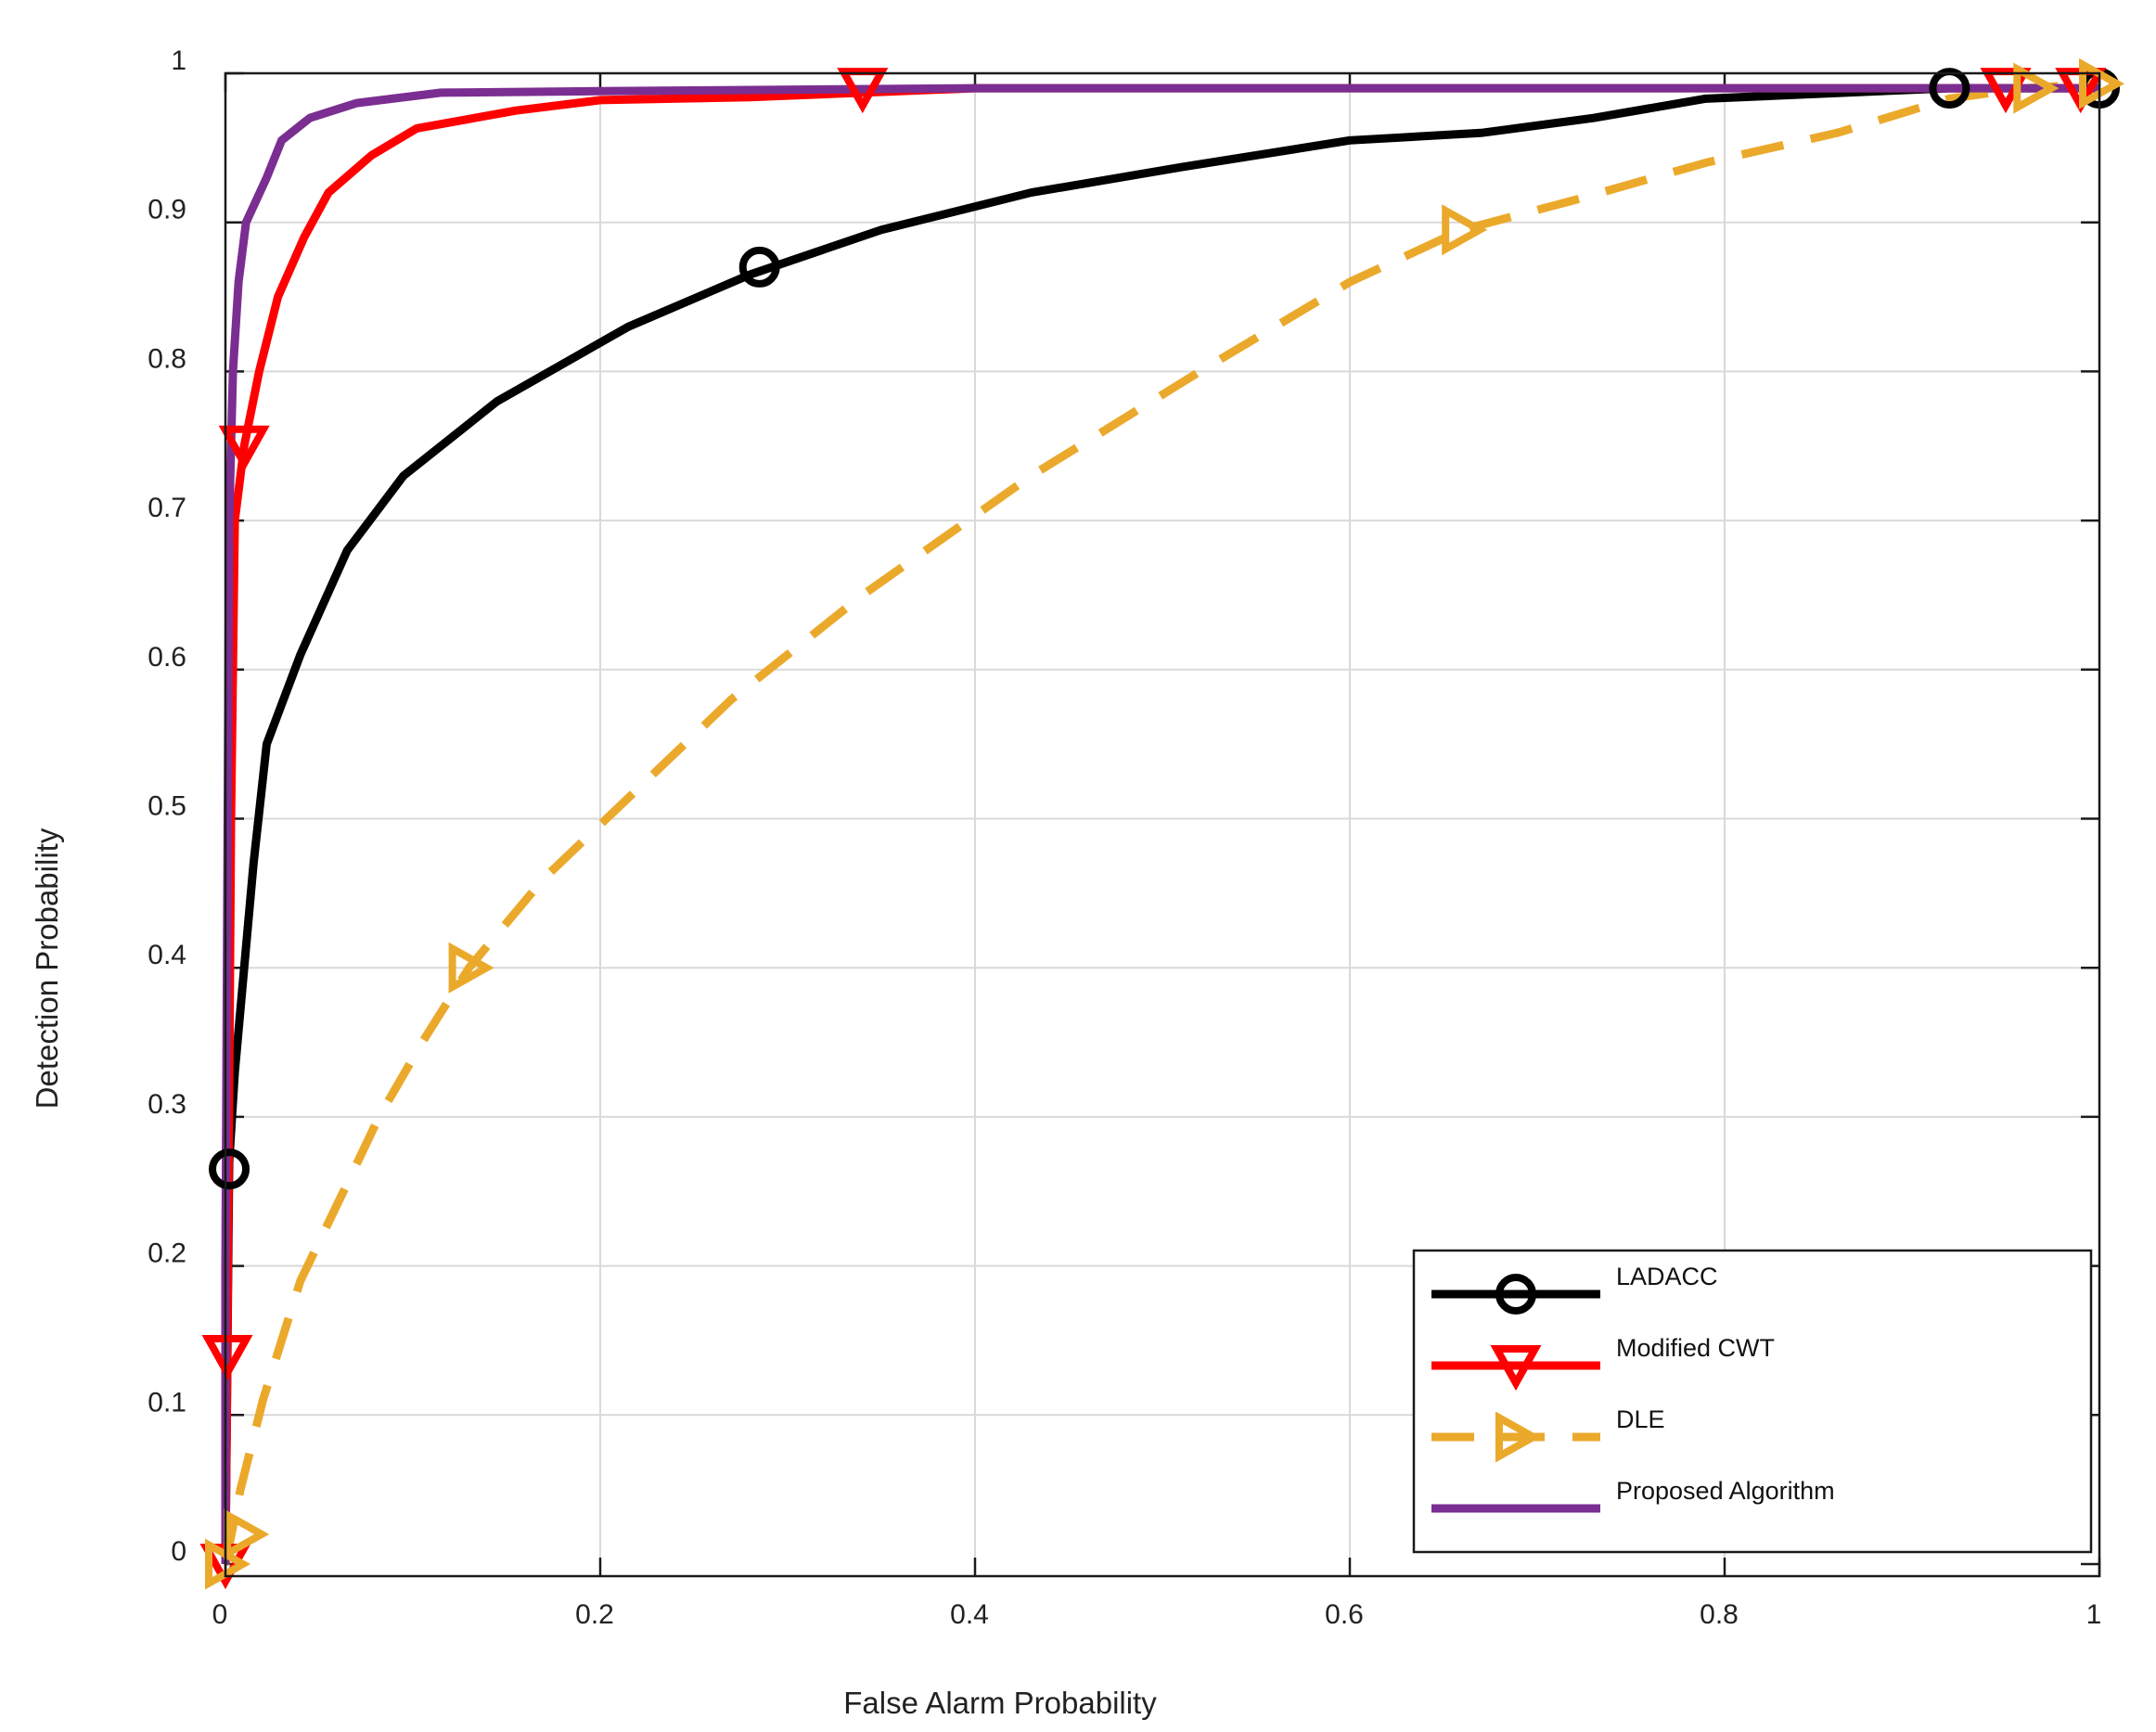  What do you see at coordinates (1516, 1295) in the screenshot?
I see `legend-marker-ladacc` at bounding box center [1516, 1295].